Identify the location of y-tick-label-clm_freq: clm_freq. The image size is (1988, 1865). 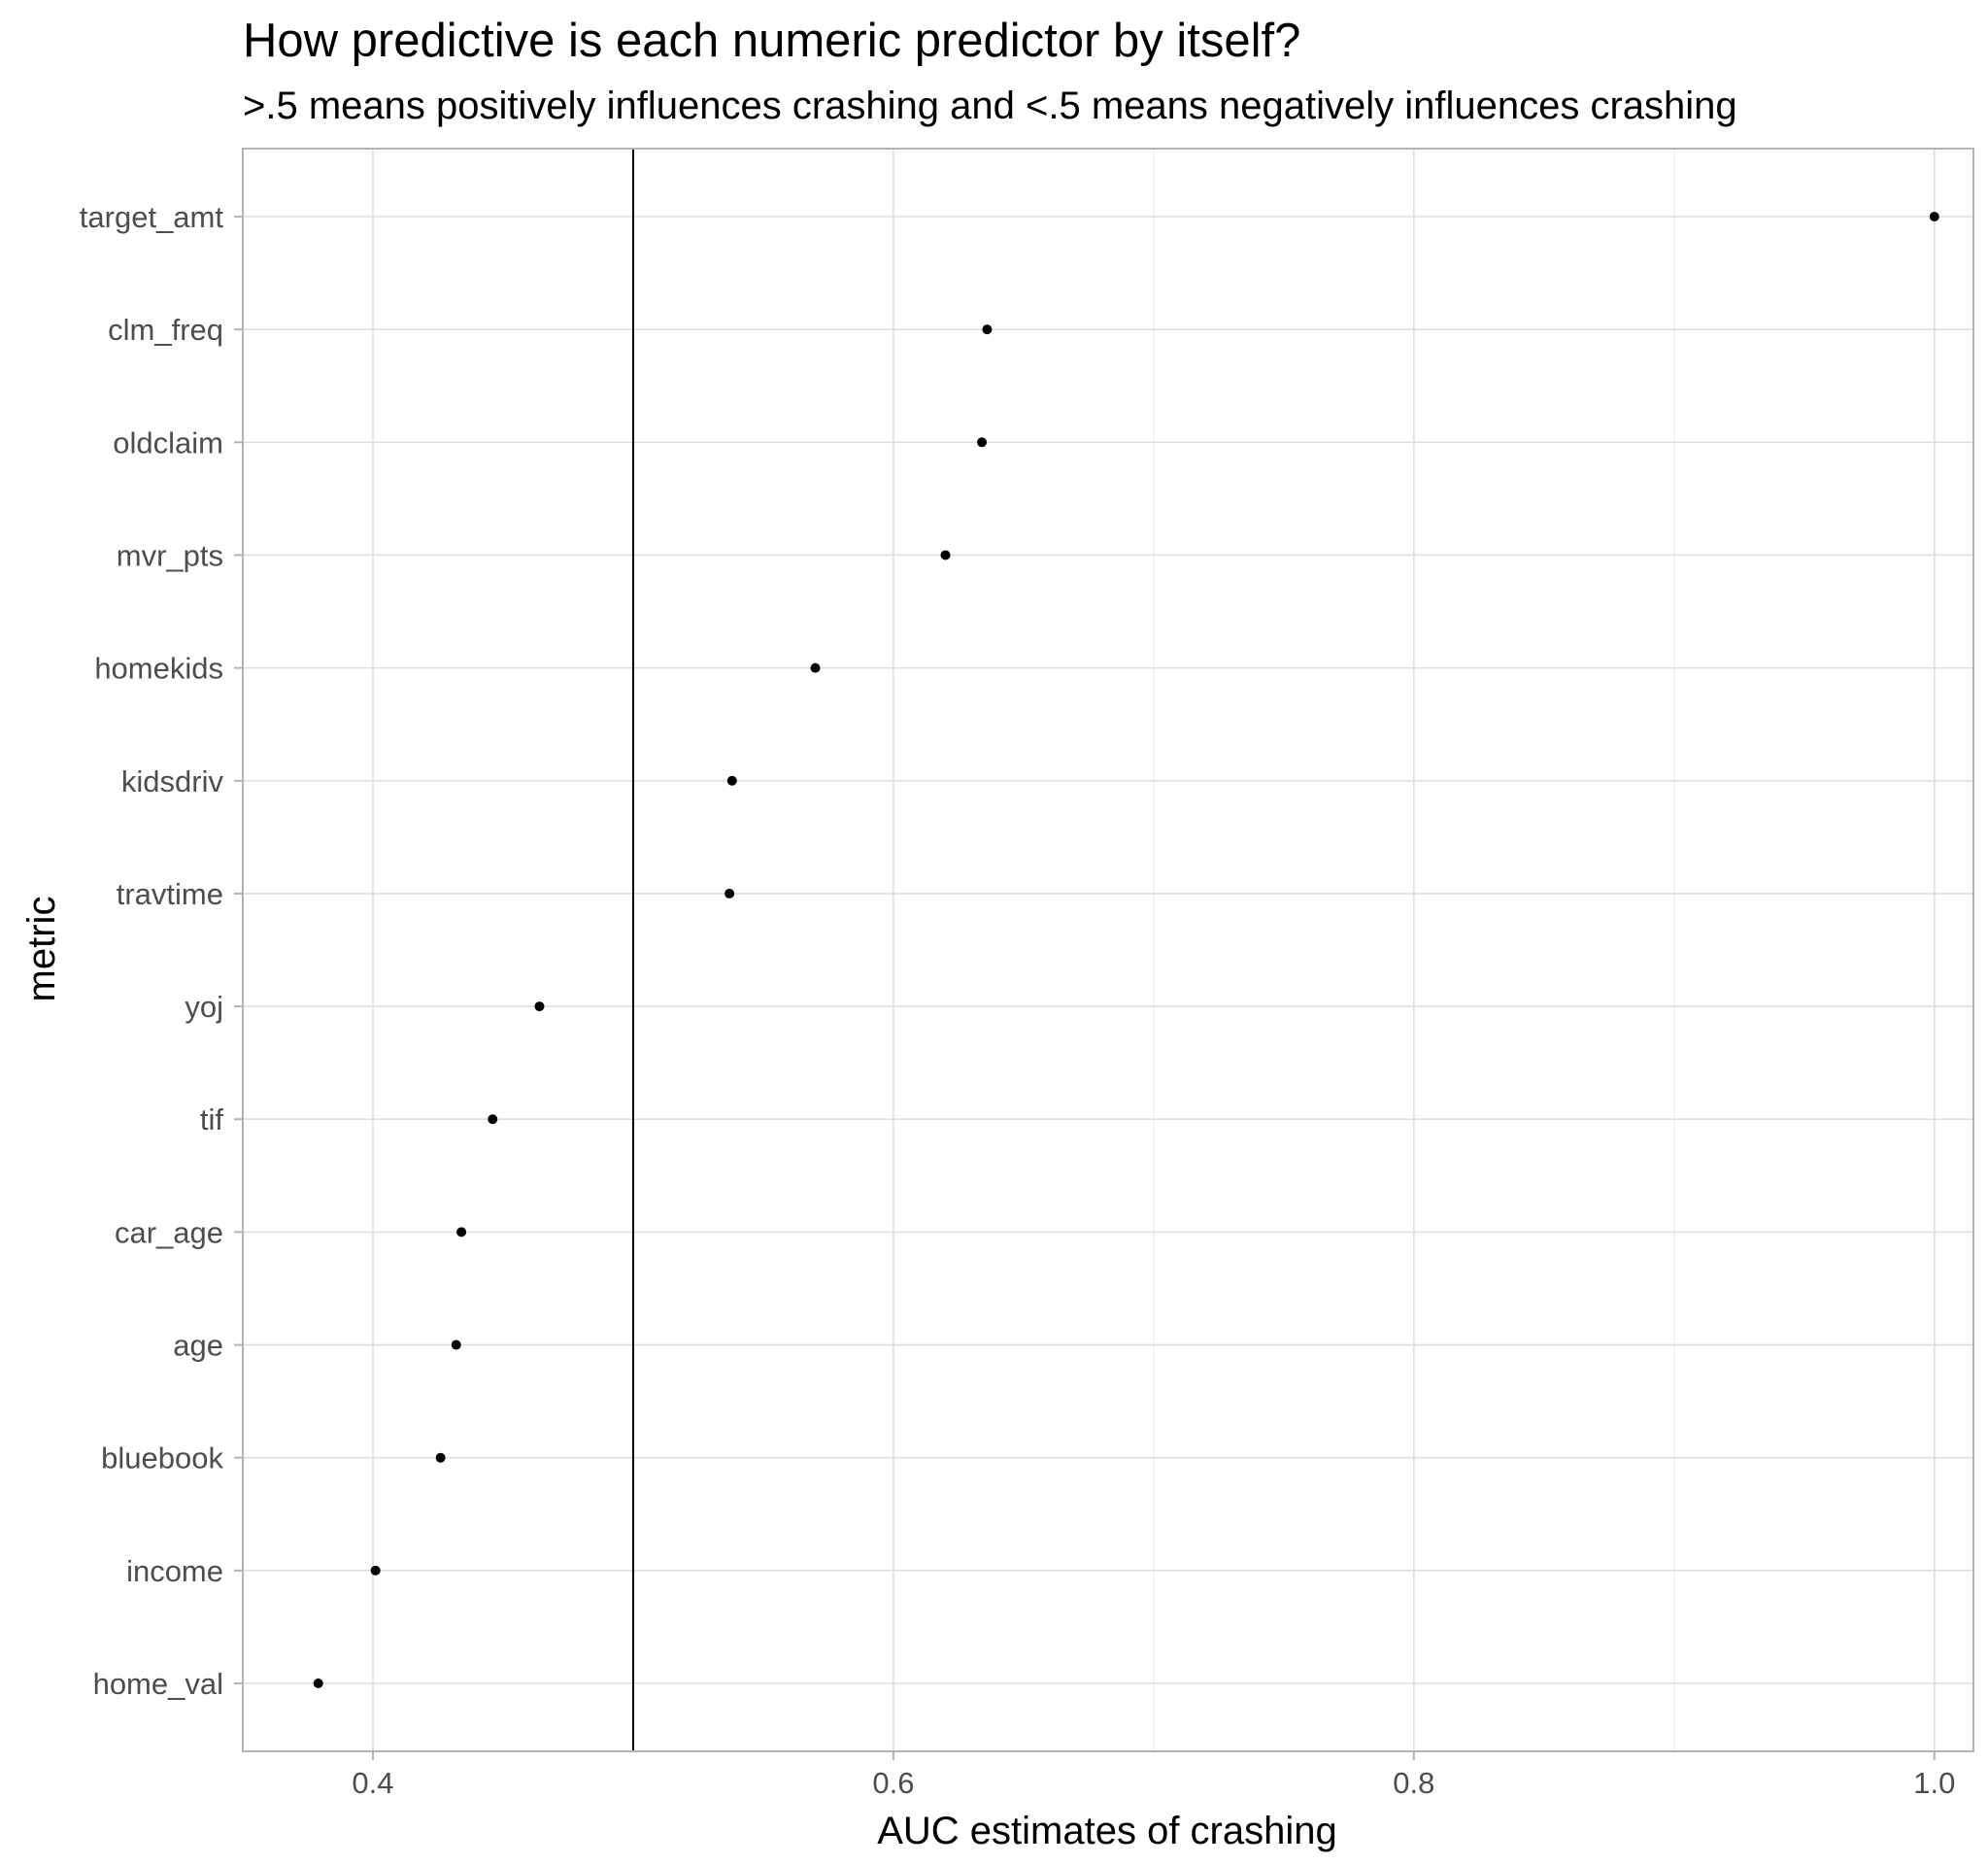
(165, 330).